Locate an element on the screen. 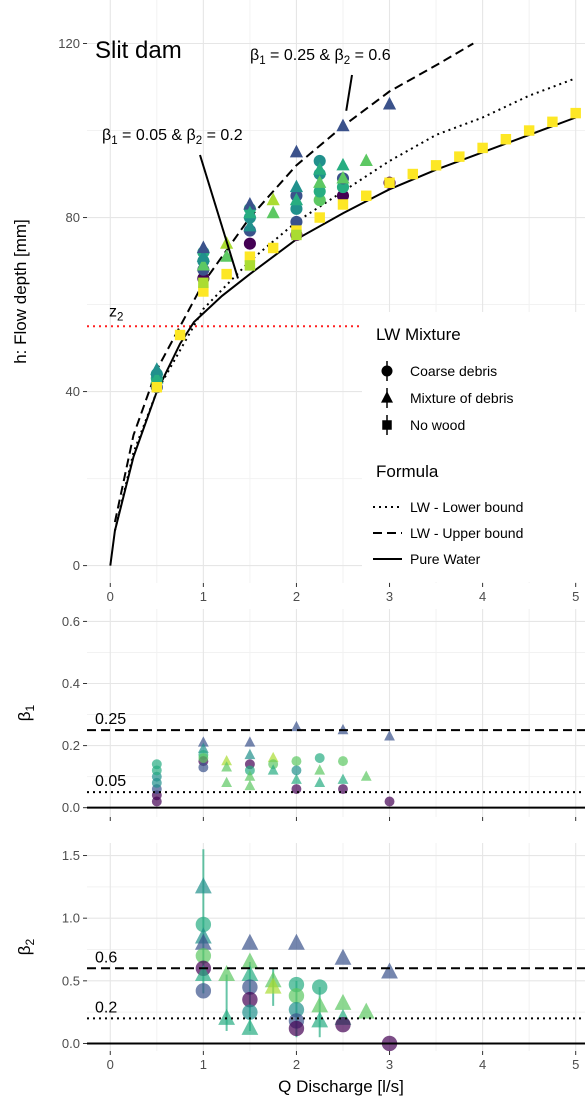 The image size is (585, 1103). x-tick-label: 1 is located at coordinates (203, 1064).